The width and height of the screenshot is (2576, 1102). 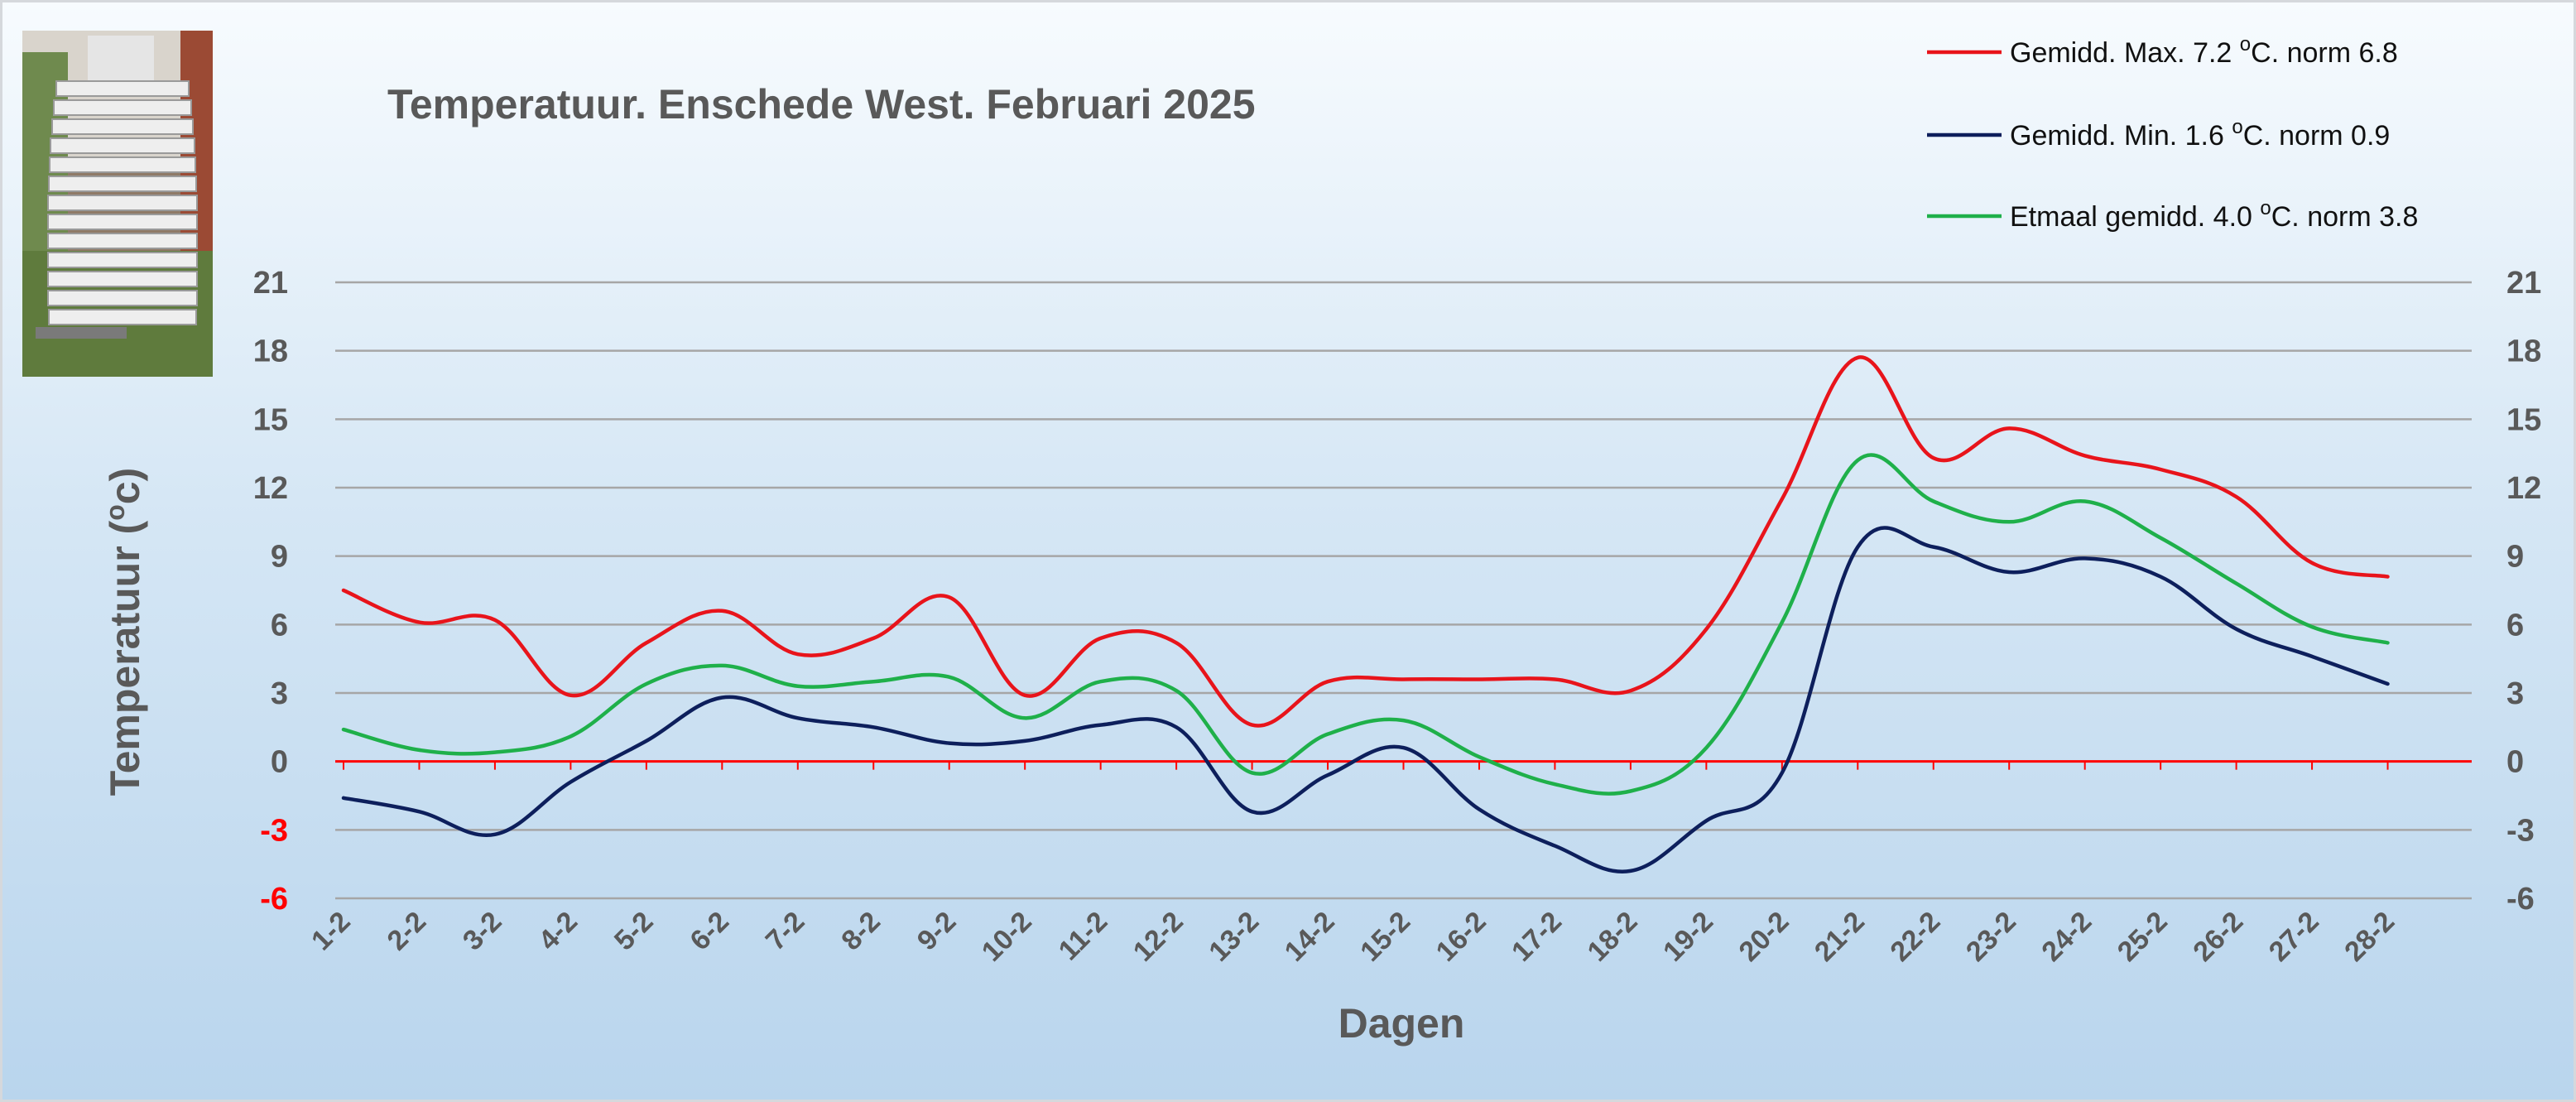 What do you see at coordinates (2523, 283) in the screenshot?
I see `y-tick-label-right: 21` at bounding box center [2523, 283].